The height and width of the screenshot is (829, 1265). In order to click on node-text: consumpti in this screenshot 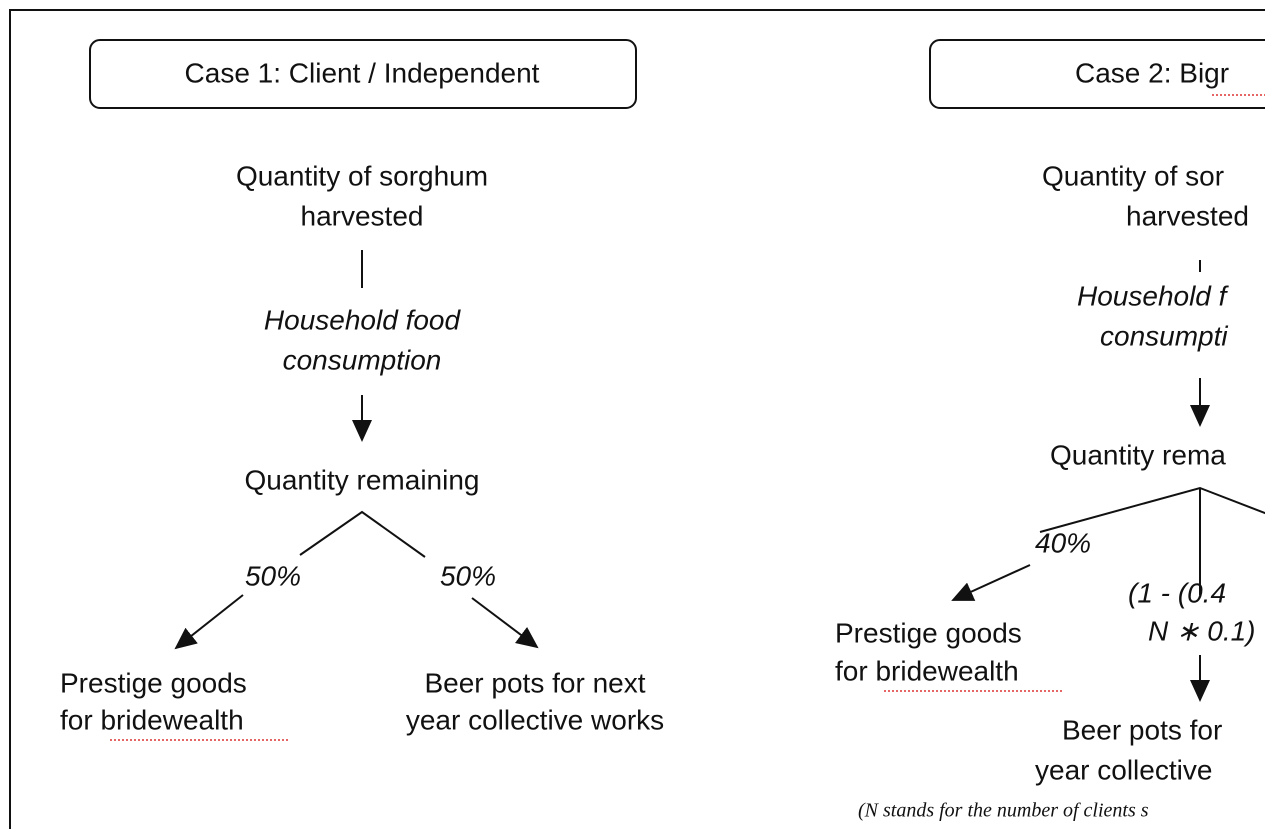, I will do `click(1164, 335)`.